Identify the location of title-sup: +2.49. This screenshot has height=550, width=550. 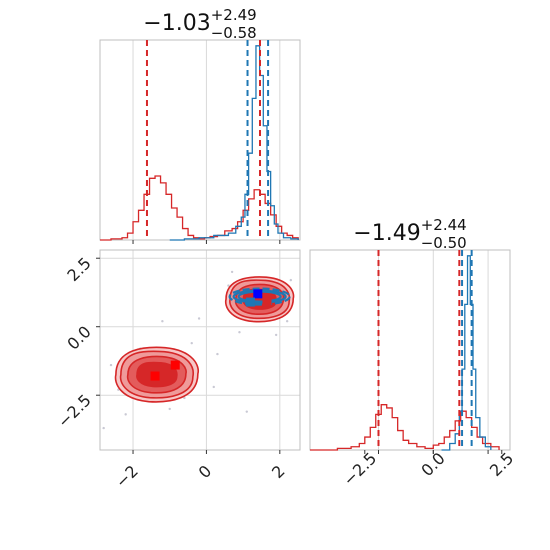
(234, 15).